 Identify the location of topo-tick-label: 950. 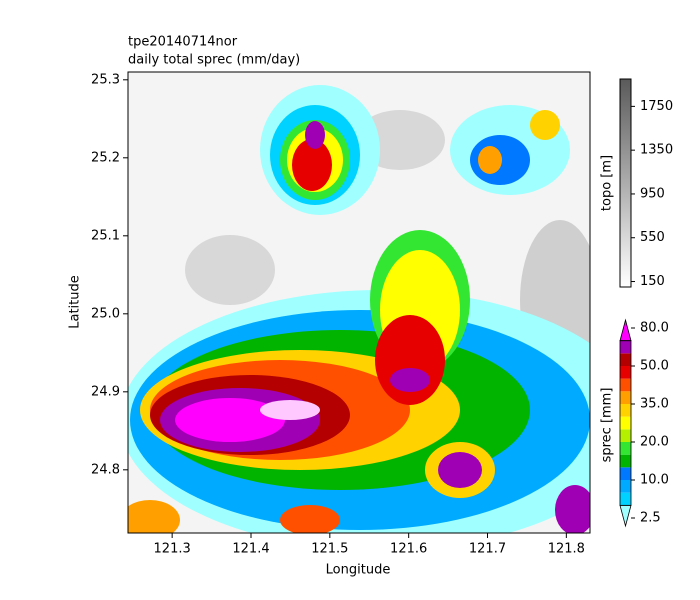
(652, 193).